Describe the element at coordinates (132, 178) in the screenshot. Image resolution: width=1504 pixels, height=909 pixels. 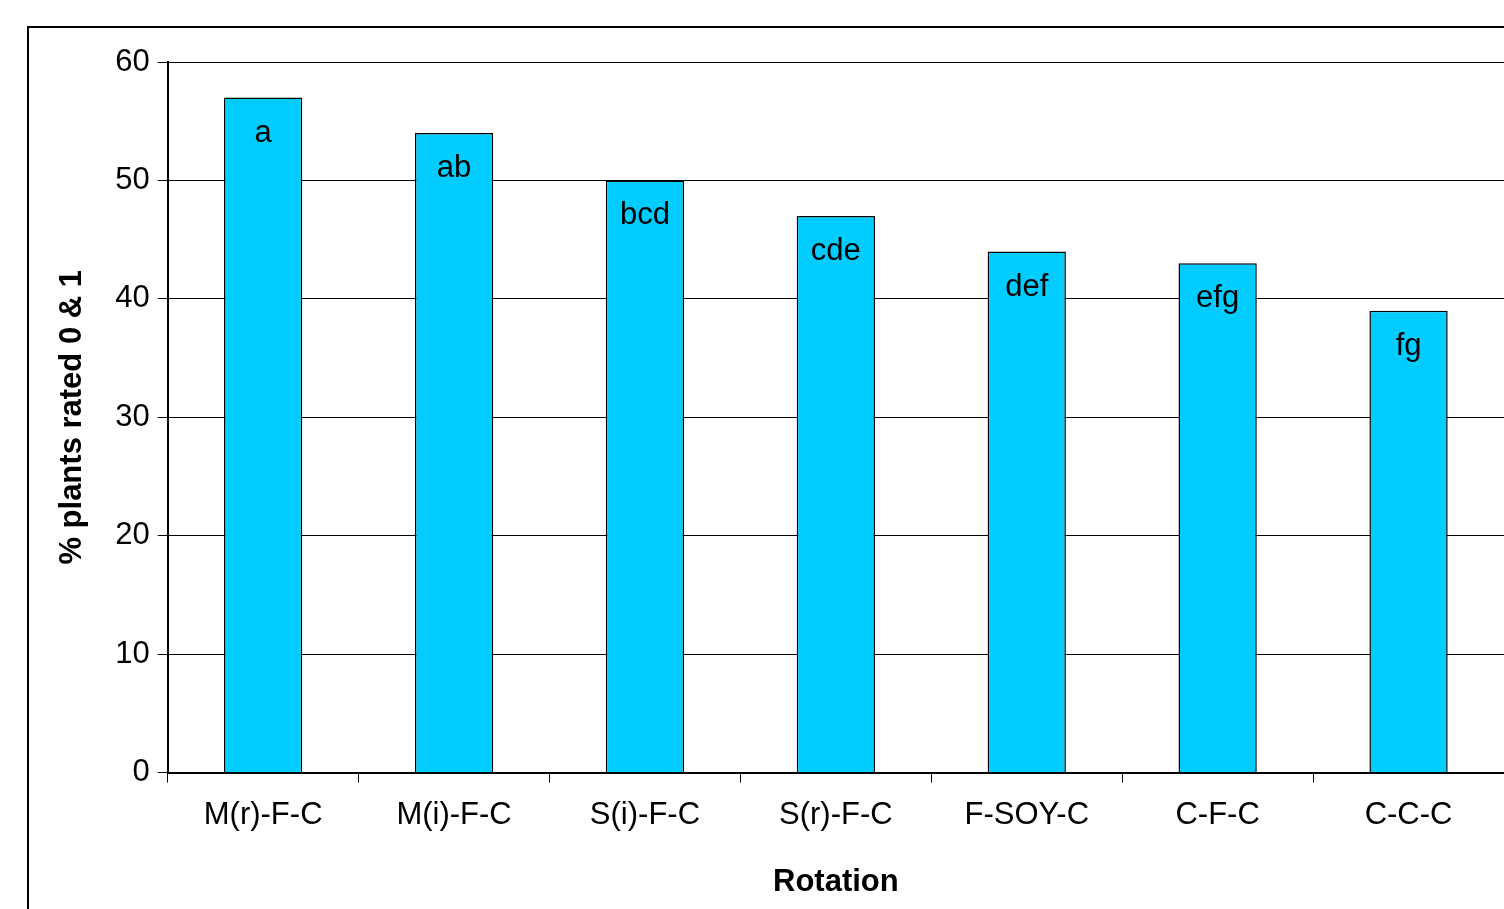
I see `y-tick-label: 50` at that location.